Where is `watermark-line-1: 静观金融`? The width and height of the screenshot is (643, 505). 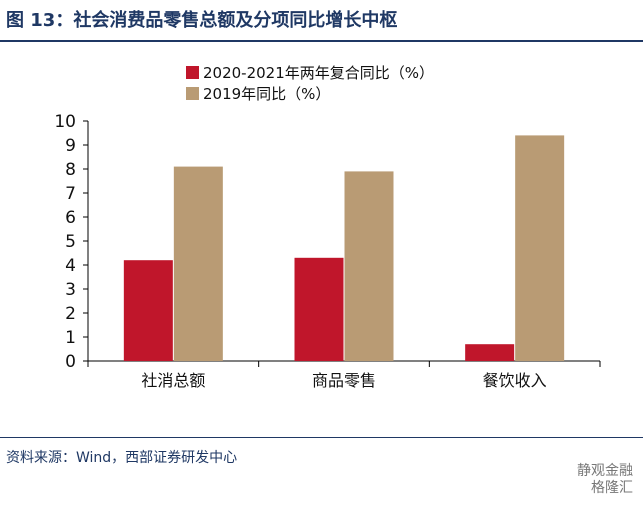
watermark-line-1: 静观金融 is located at coordinates (605, 471).